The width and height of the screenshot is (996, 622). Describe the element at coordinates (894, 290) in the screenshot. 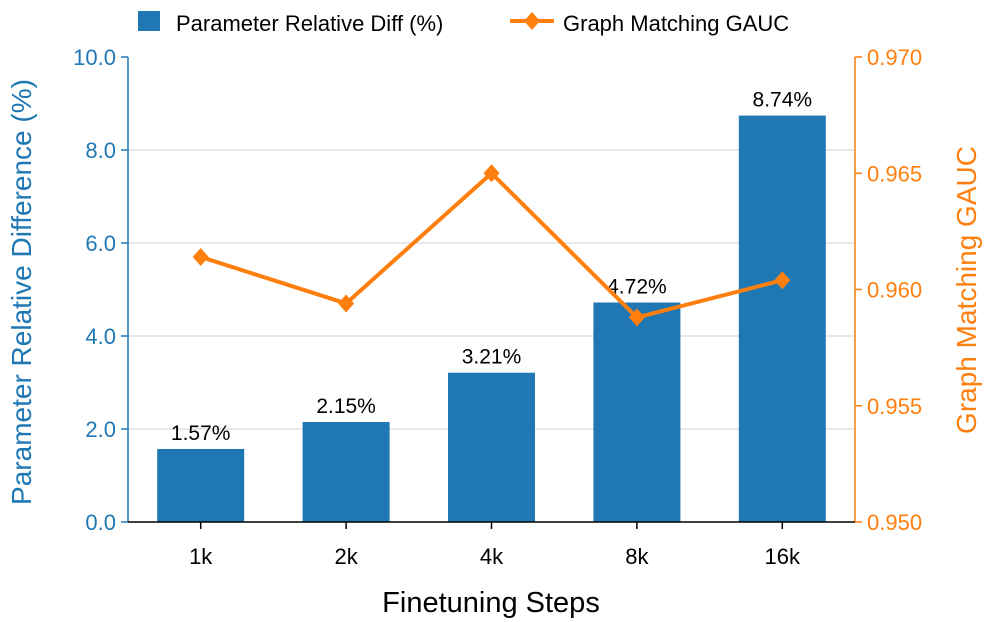

I see `right-tick-label: 0.960` at that location.